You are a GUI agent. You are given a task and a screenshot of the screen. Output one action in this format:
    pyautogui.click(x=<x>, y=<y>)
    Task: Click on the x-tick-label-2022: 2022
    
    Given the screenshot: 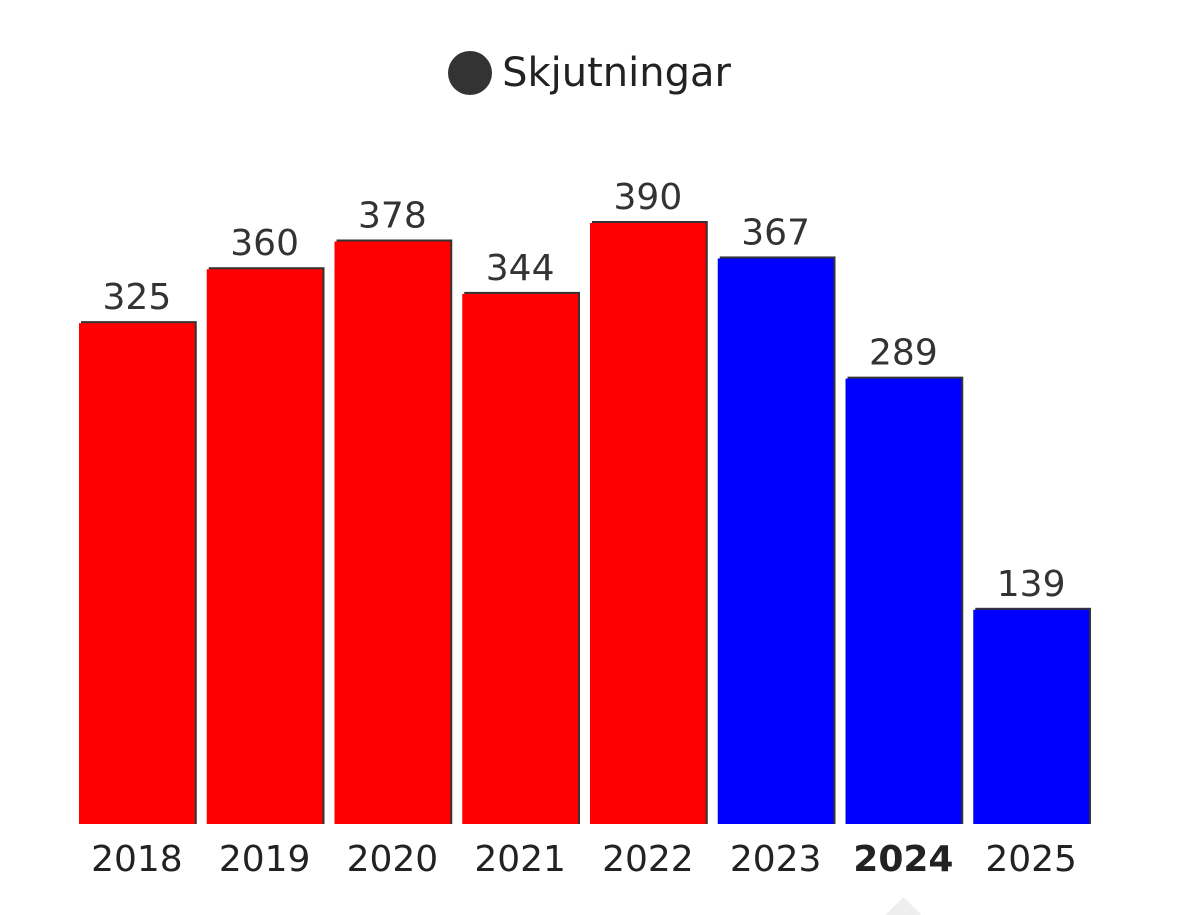 What is the action you would take?
    pyautogui.click(x=648, y=859)
    